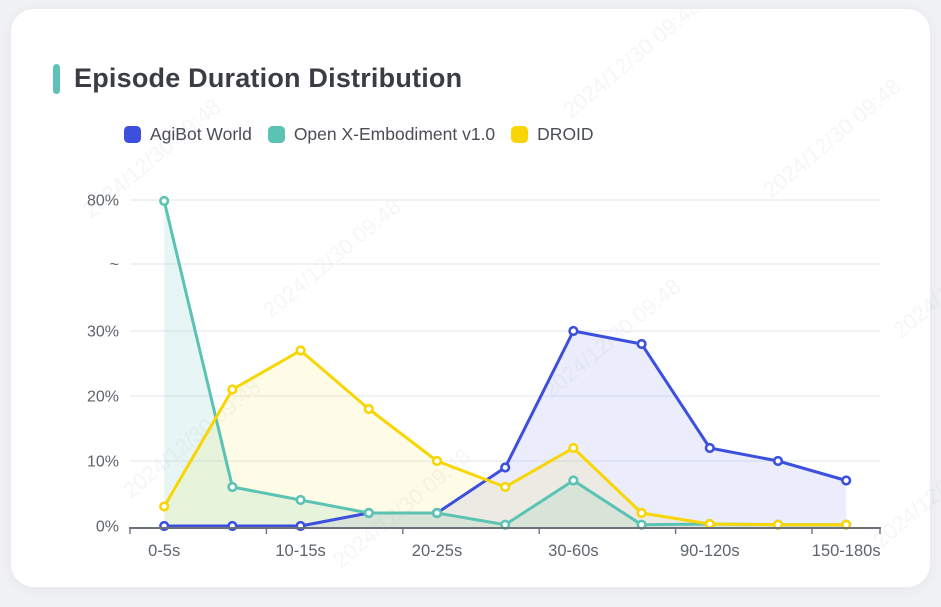 The image size is (941, 607). What do you see at coordinates (437, 551) in the screenshot?
I see `x-axis-label: 20-25s` at bounding box center [437, 551].